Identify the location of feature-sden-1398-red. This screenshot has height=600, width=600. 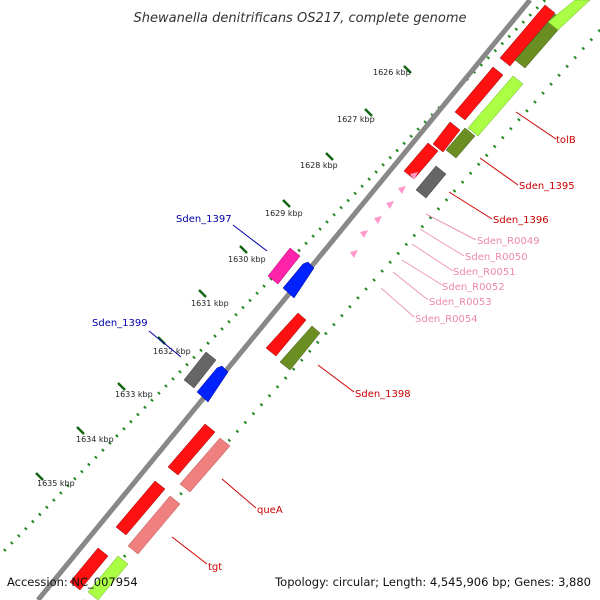
(286, 334).